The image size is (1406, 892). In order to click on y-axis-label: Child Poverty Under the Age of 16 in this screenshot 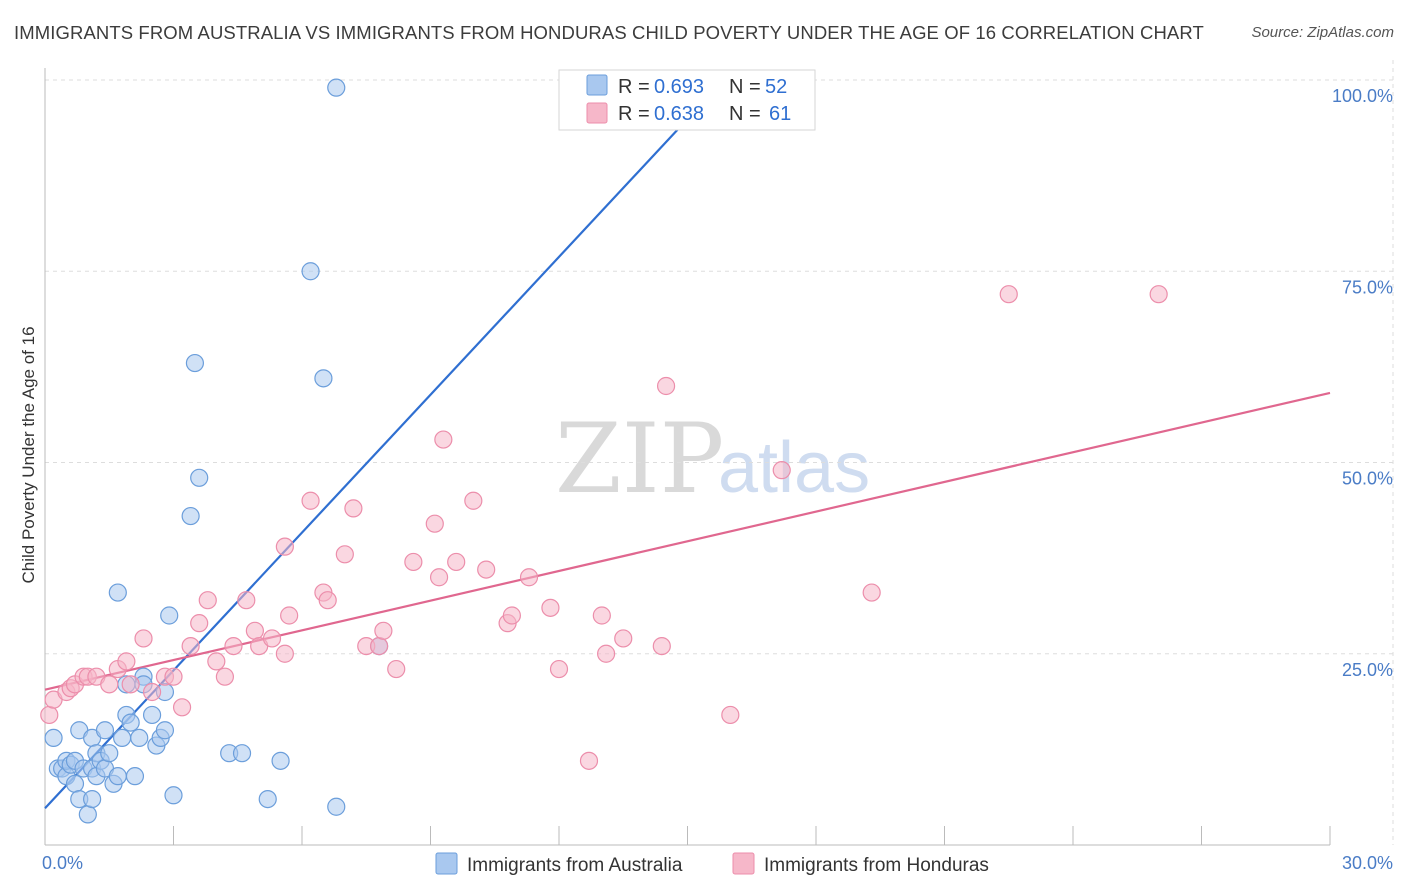, I will do `click(28, 454)`.